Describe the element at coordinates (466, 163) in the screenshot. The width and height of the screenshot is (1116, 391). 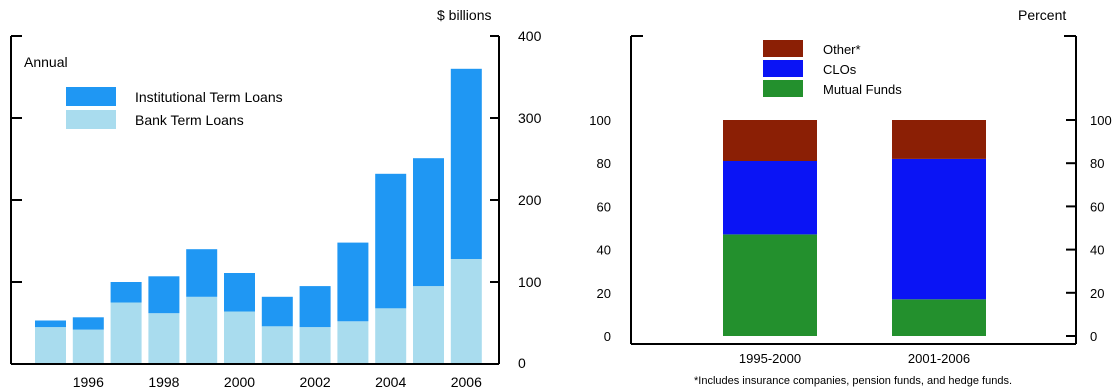
I see `bar-2006-institutional` at that location.